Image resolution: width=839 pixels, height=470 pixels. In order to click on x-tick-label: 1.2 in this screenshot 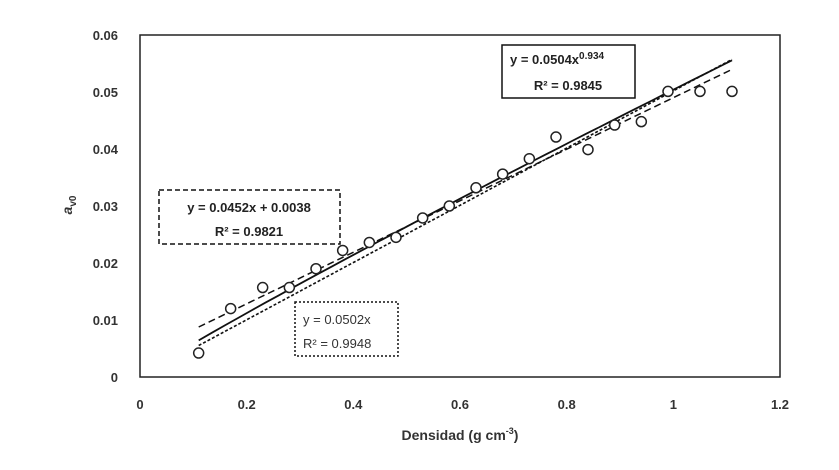, I will do `click(780, 404)`.